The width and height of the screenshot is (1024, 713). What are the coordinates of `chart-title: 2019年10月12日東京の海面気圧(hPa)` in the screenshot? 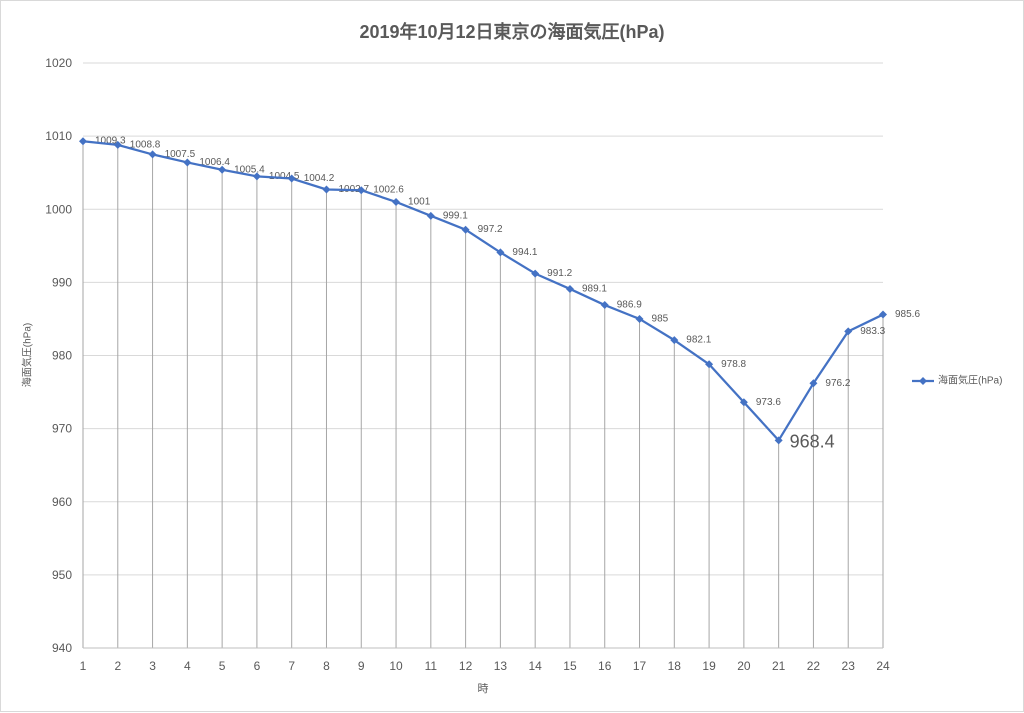 It's located at (511, 31).